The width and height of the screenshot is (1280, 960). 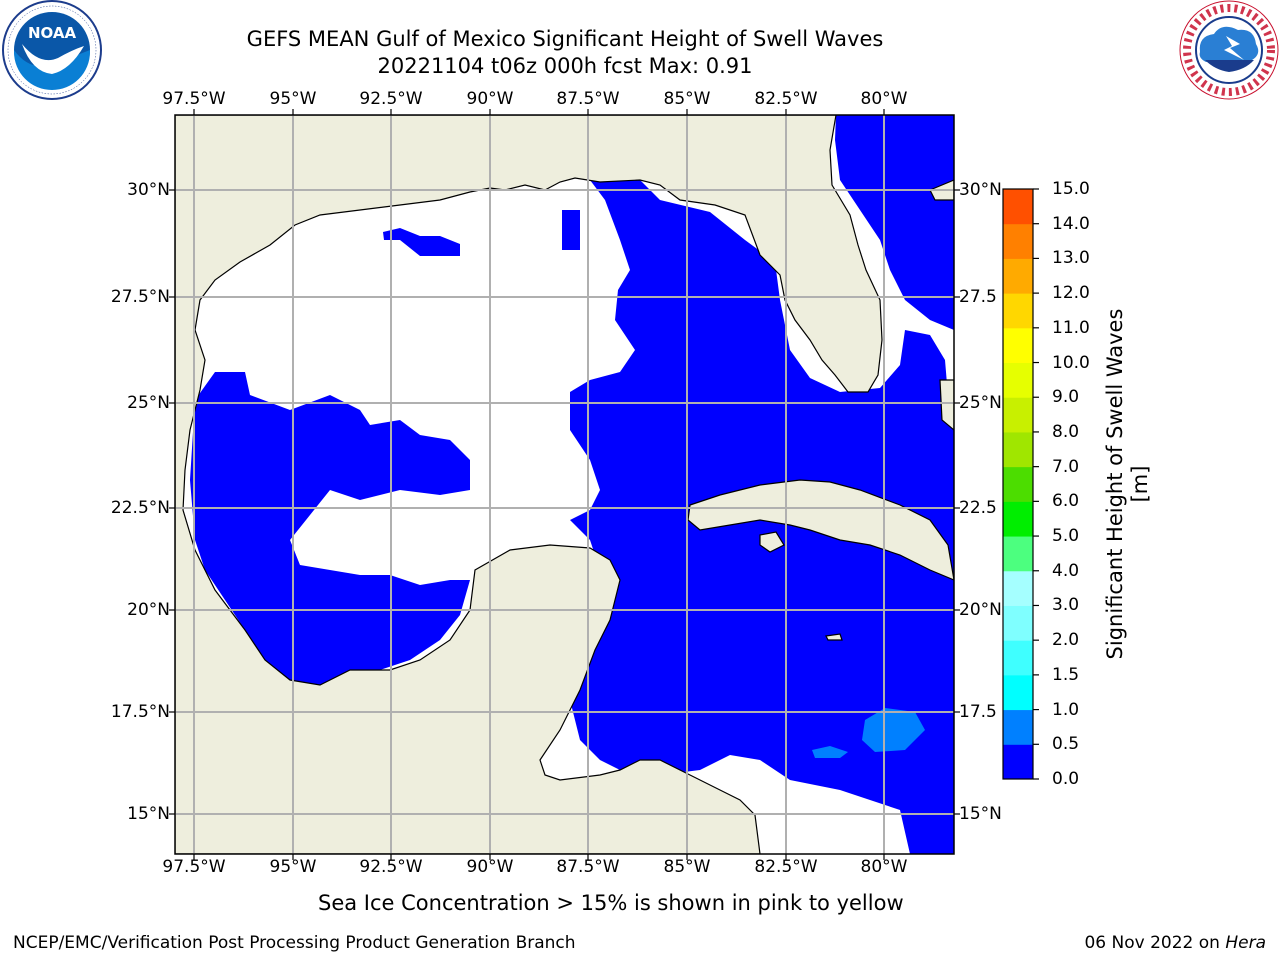 What do you see at coordinates (1152, 943) in the screenshot?
I see `footer-date-text: 06 Nov 2022 on` at bounding box center [1152, 943].